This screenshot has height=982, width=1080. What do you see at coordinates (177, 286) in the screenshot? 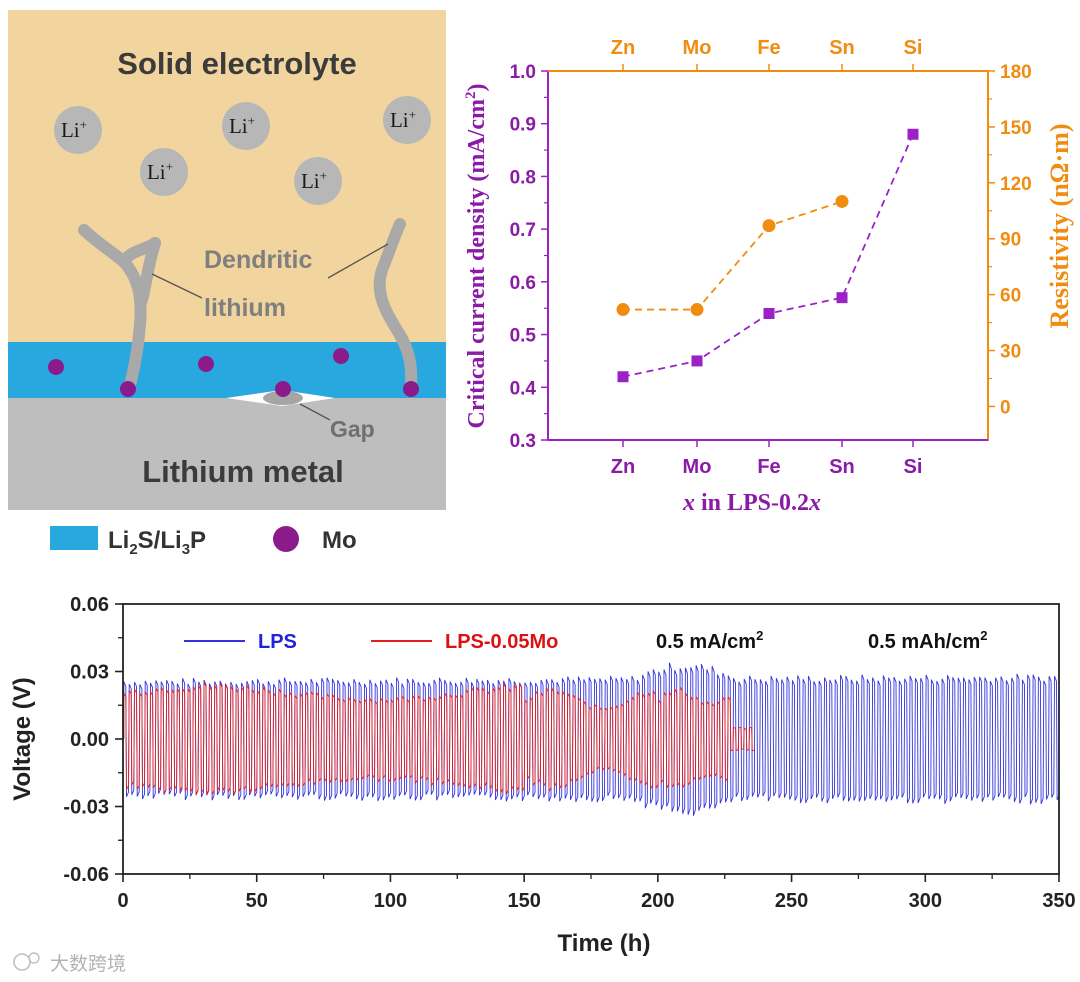
I see `dendrite-pointer-left` at bounding box center [177, 286].